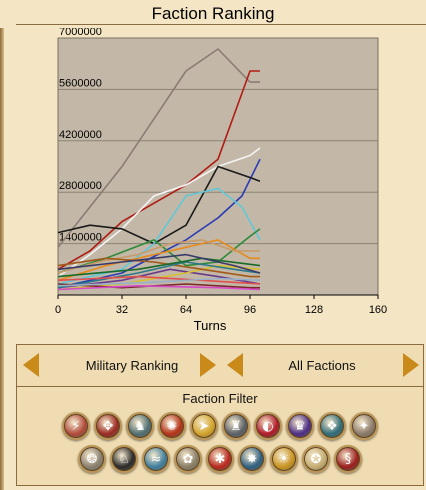 The image size is (426, 490). What do you see at coordinates (314, 310) in the screenshot?
I see `x-tick-label: 128` at bounding box center [314, 310].